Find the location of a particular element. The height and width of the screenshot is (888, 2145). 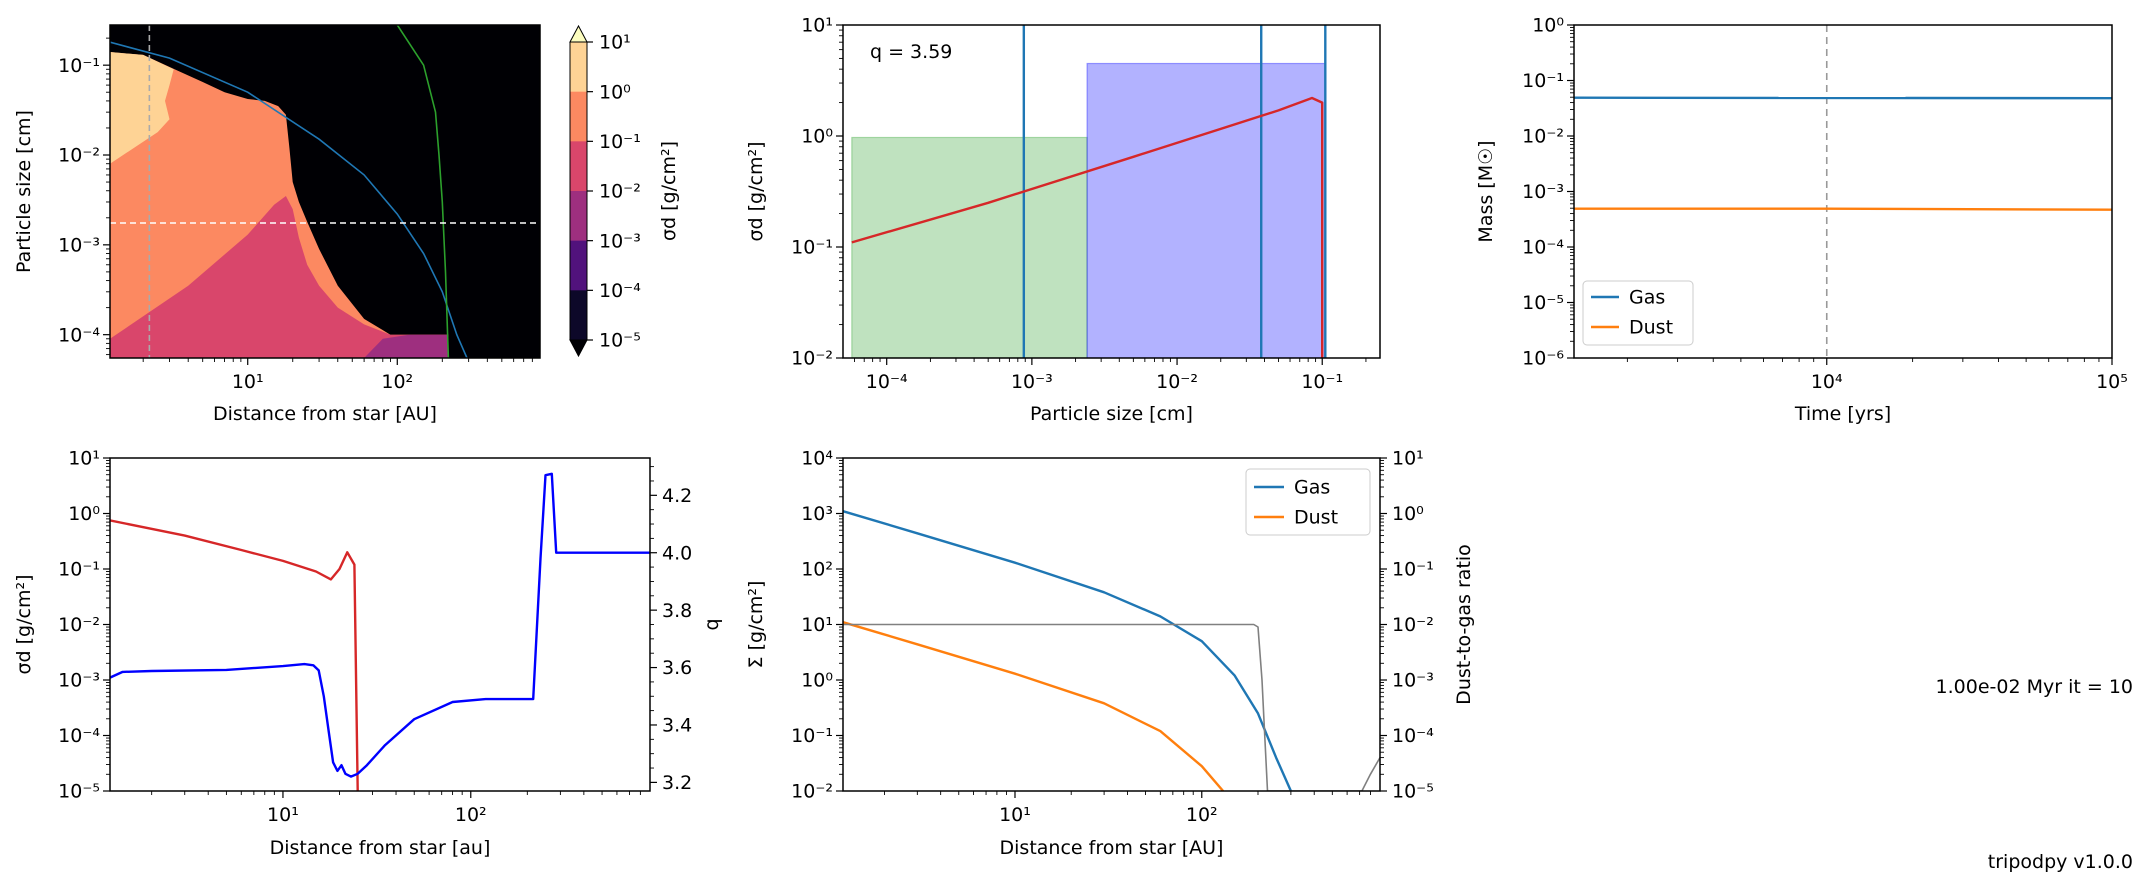

p5-xtick-label: 10² is located at coordinates (1202, 815).